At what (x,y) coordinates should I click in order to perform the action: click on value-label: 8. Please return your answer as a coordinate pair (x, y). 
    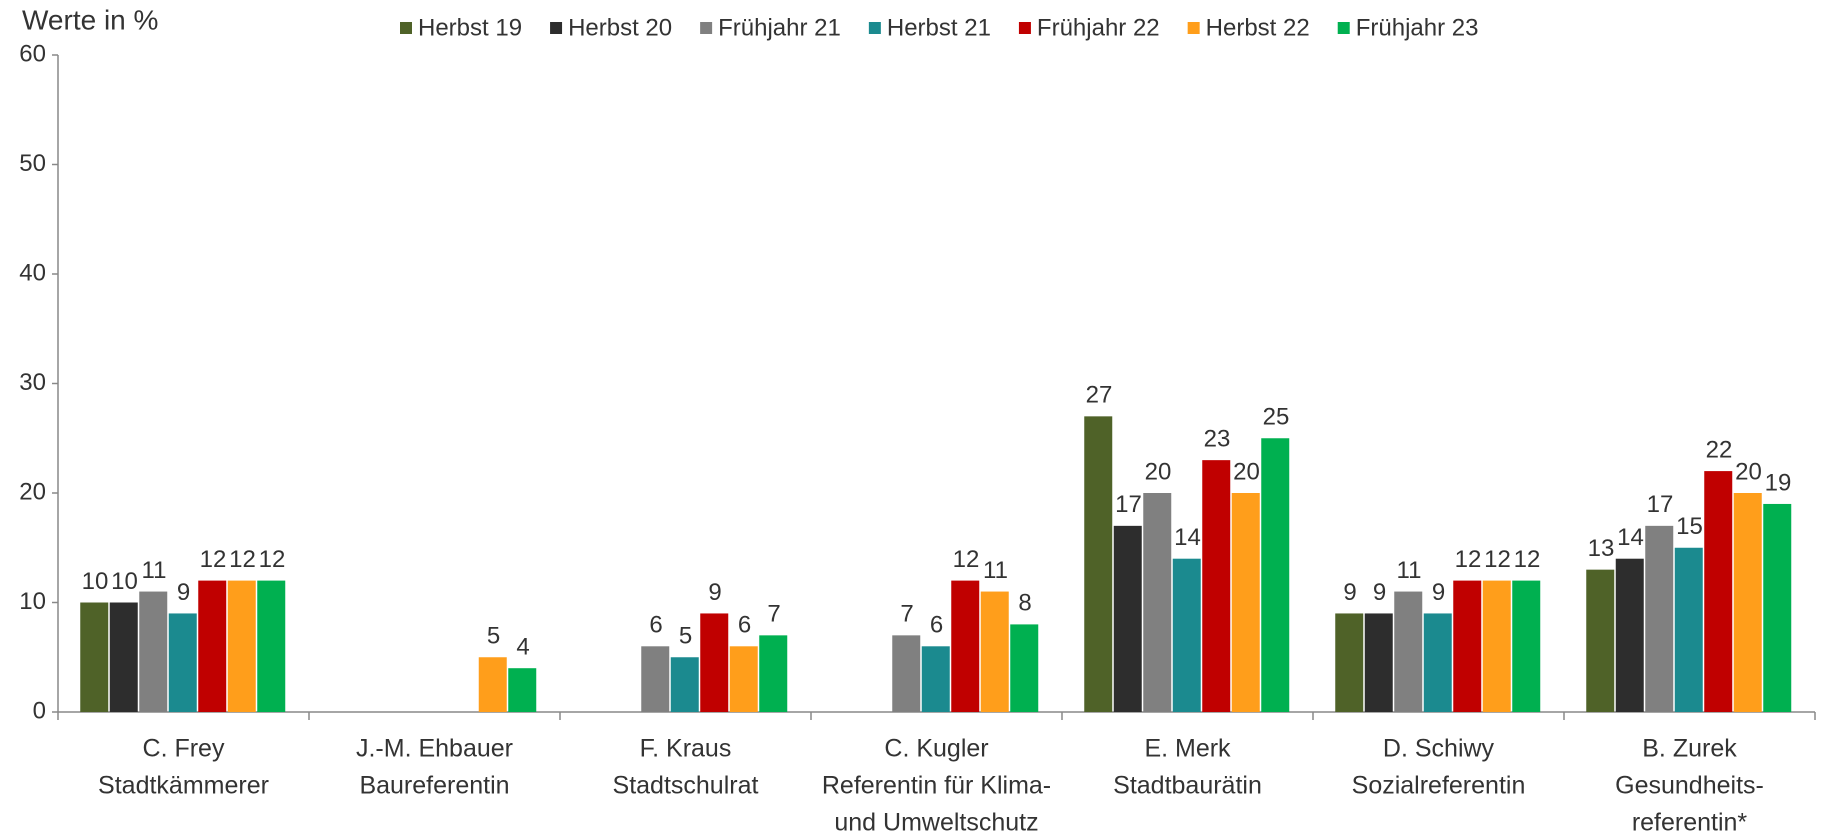
    Looking at the image, I should click on (1024, 603).